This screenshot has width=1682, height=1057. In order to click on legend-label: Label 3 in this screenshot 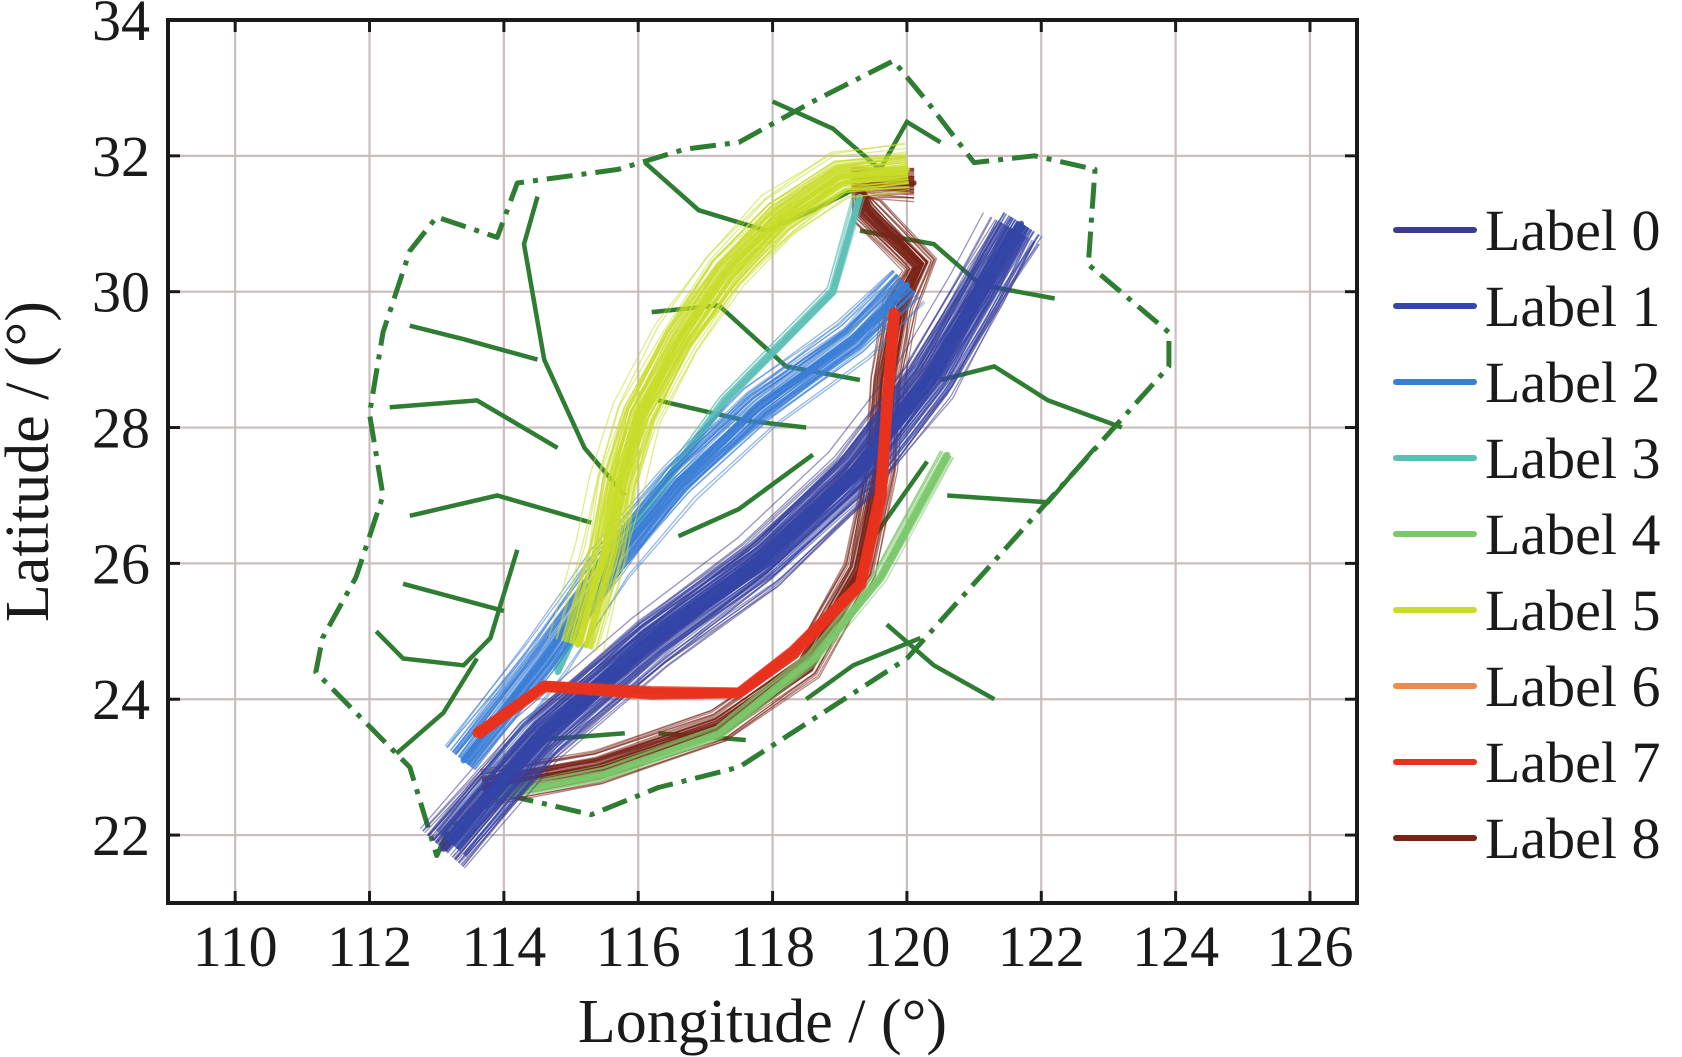, I will do `click(1573, 458)`.